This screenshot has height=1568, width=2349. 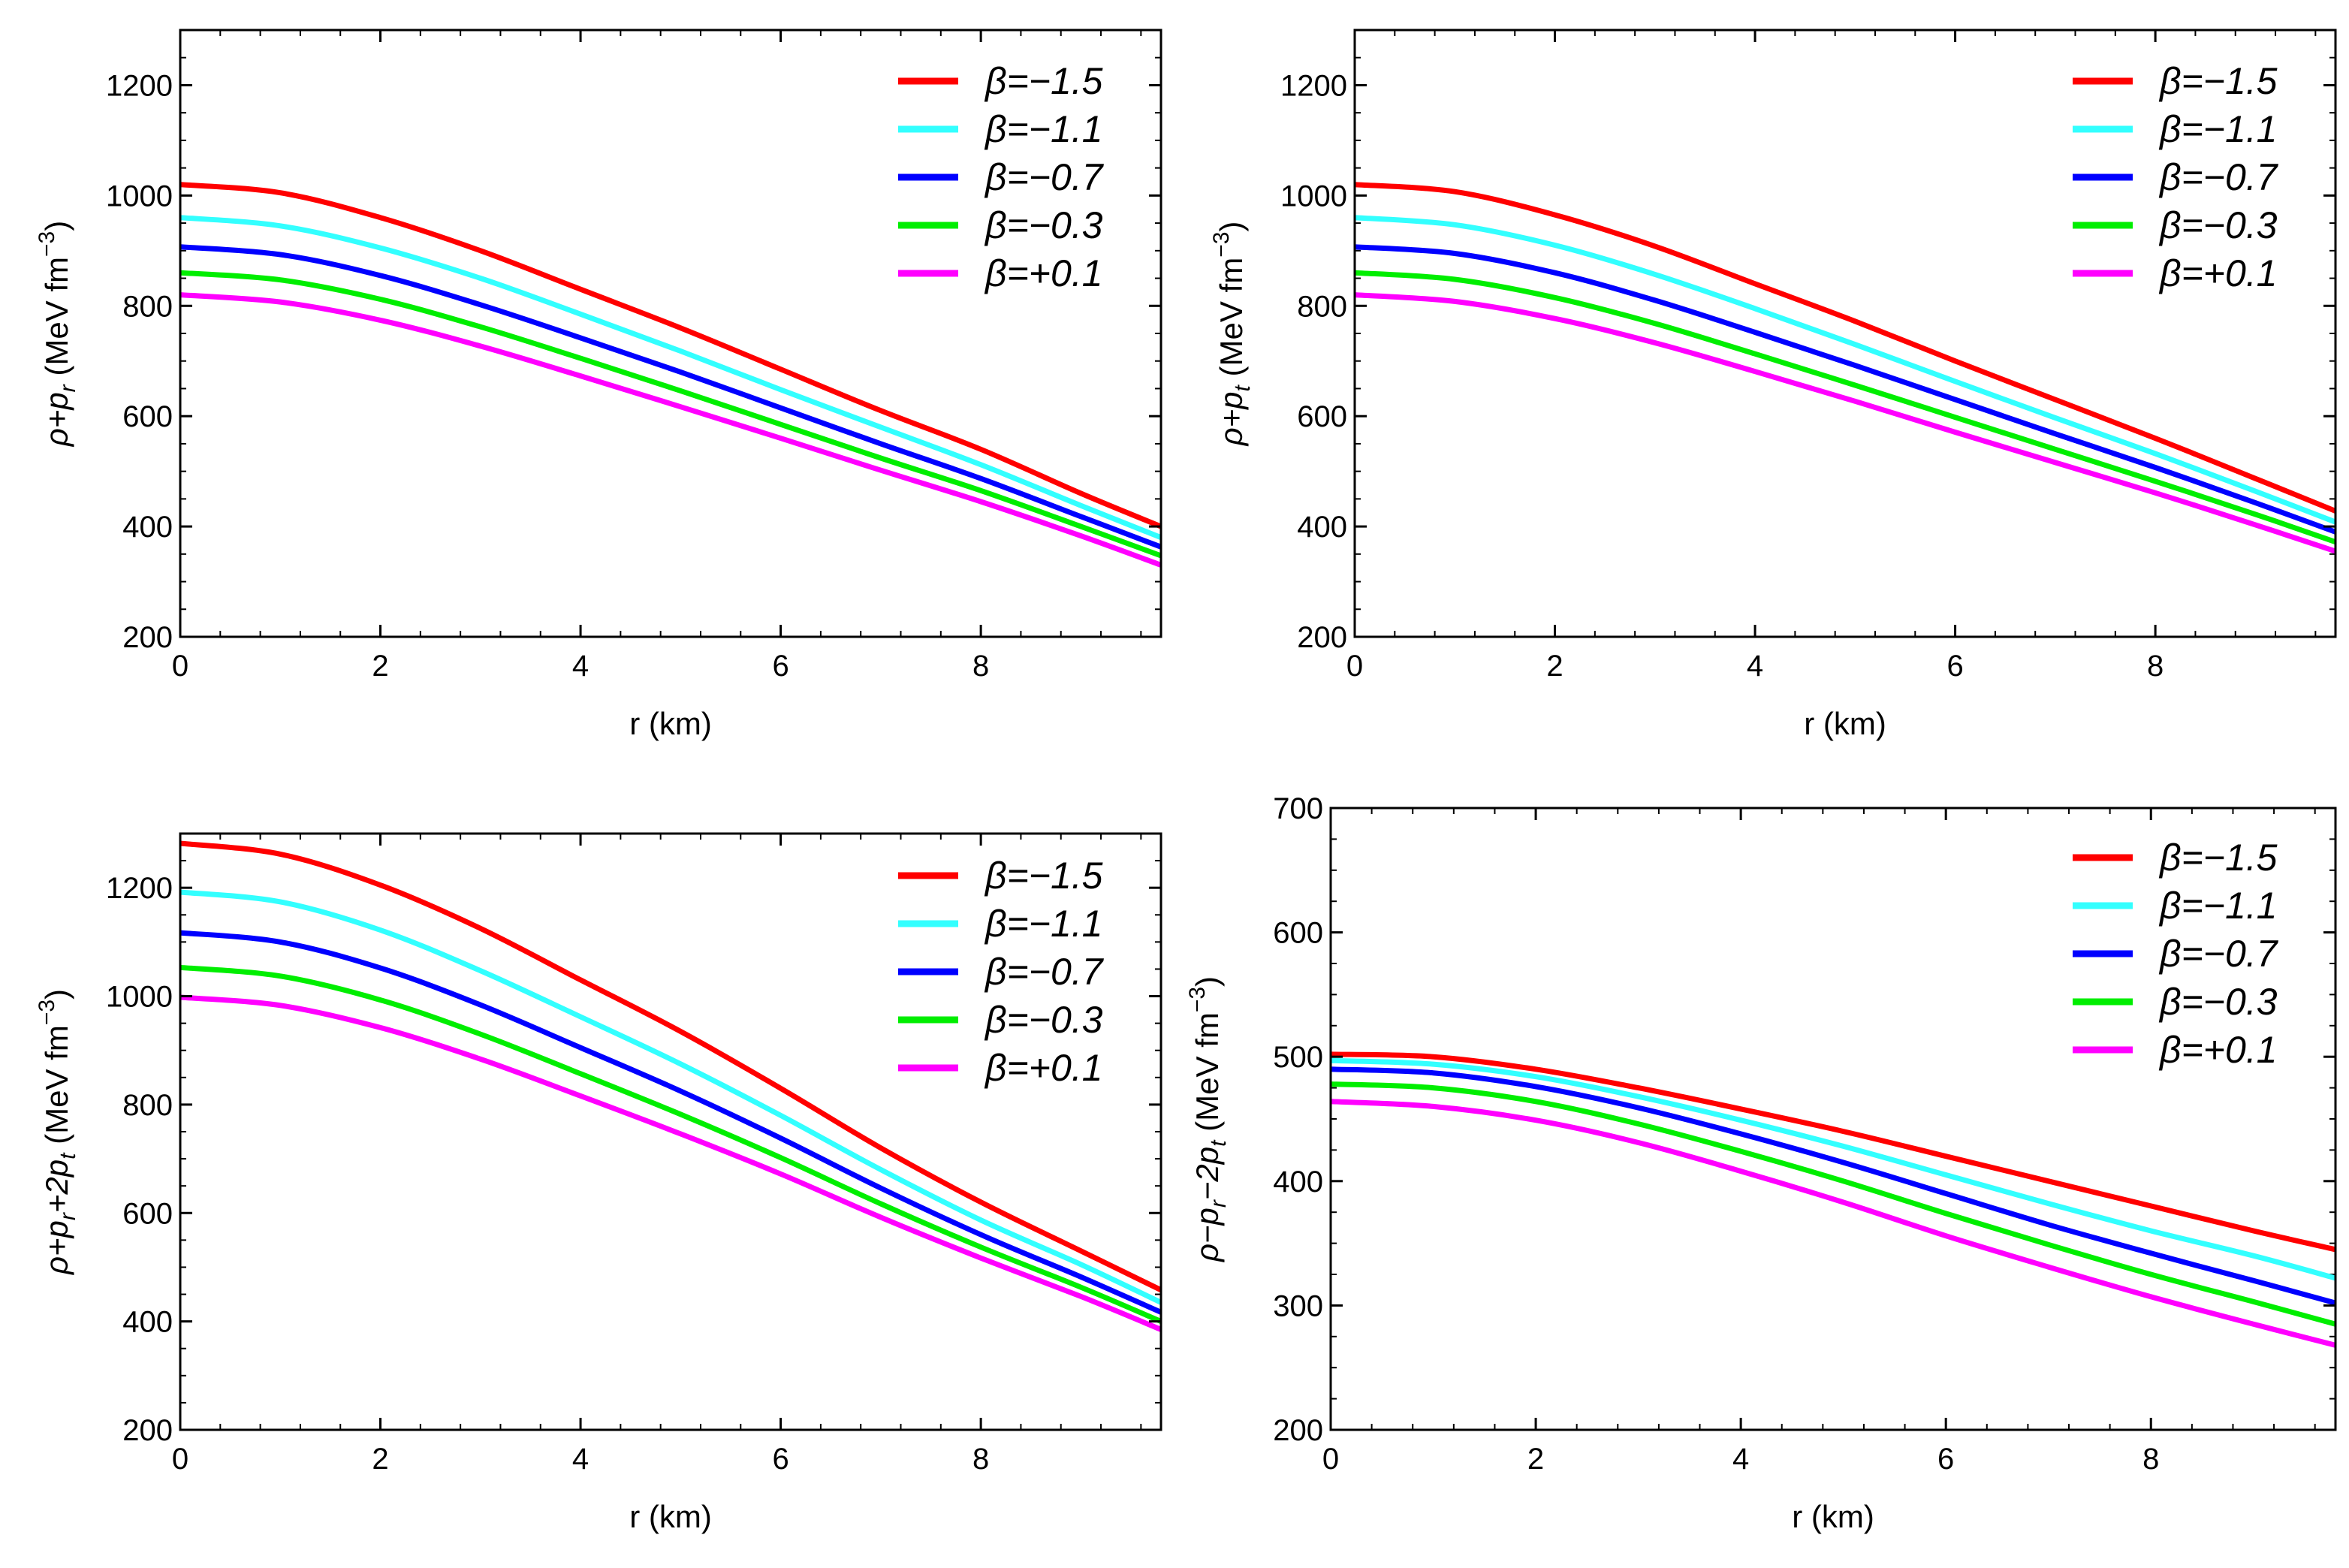 I want to click on y-tick-label: 700, so click(x=1298, y=808).